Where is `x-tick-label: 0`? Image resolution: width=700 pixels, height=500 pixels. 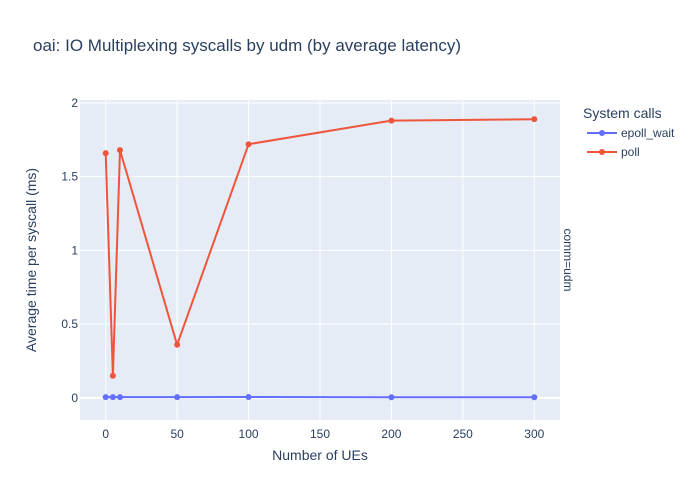 x-tick-label: 0 is located at coordinates (105, 434).